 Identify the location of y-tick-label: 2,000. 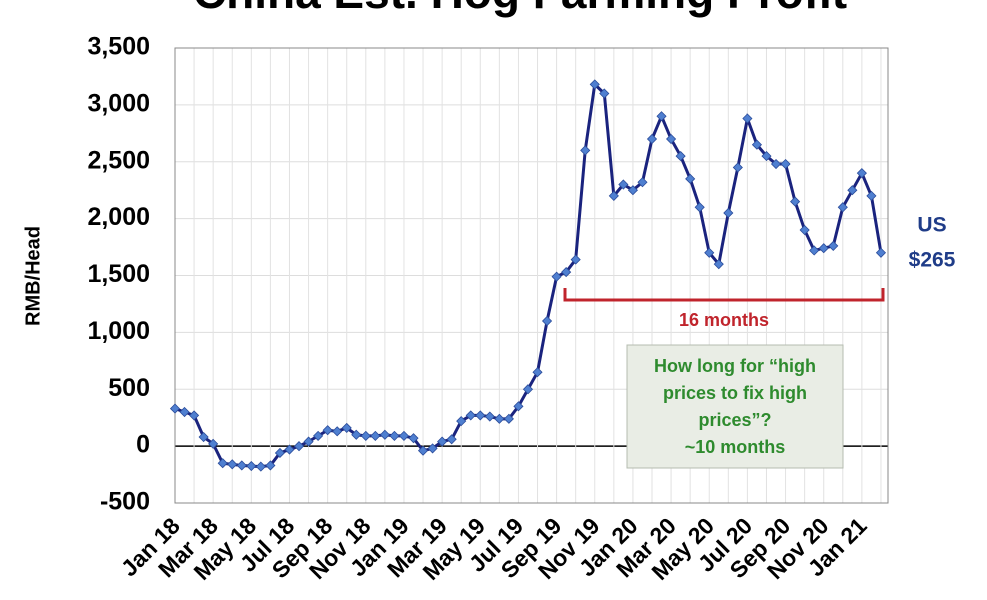
(118, 217).